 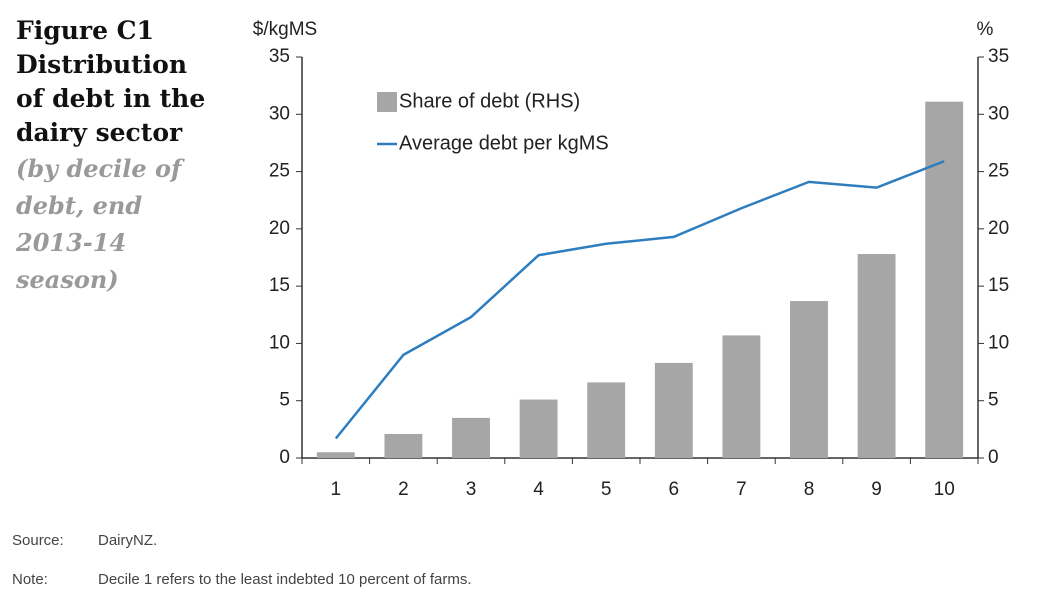 What do you see at coordinates (471, 489) in the screenshot?
I see `x-tick-label: 3` at bounding box center [471, 489].